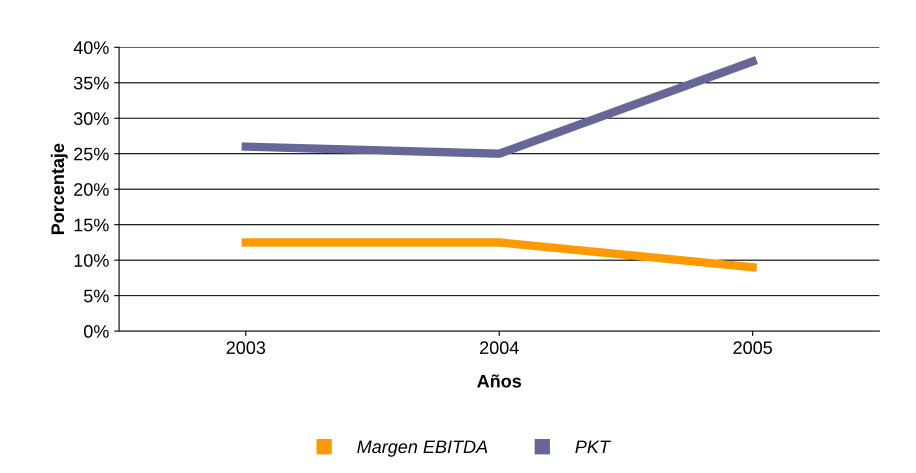 The image size is (916, 473). Describe the element at coordinates (91, 118) in the screenshot. I see `y-tick-label: 30%` at that location.